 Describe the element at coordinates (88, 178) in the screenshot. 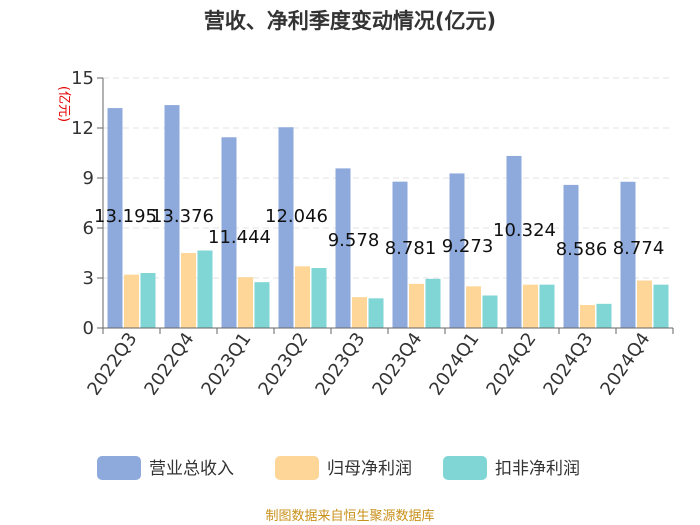

I see `y-tick-label: 9` at that location.